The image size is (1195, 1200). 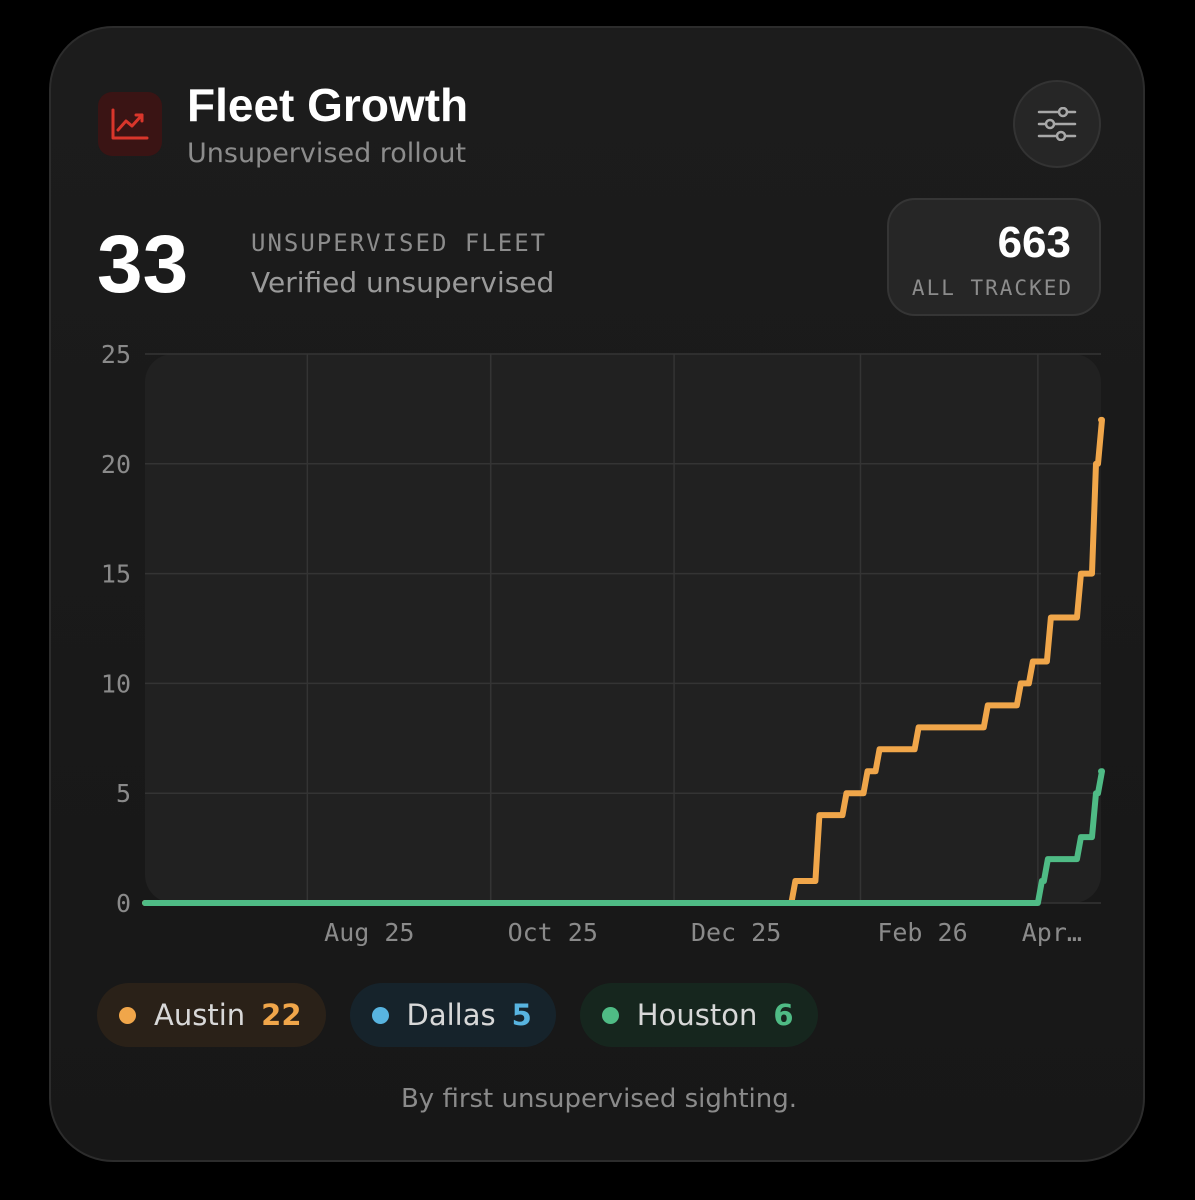 What do you see at coordinates (130, 124) in the screenshot?
I see `trend-up-icon` at bounding box center [130, 124].